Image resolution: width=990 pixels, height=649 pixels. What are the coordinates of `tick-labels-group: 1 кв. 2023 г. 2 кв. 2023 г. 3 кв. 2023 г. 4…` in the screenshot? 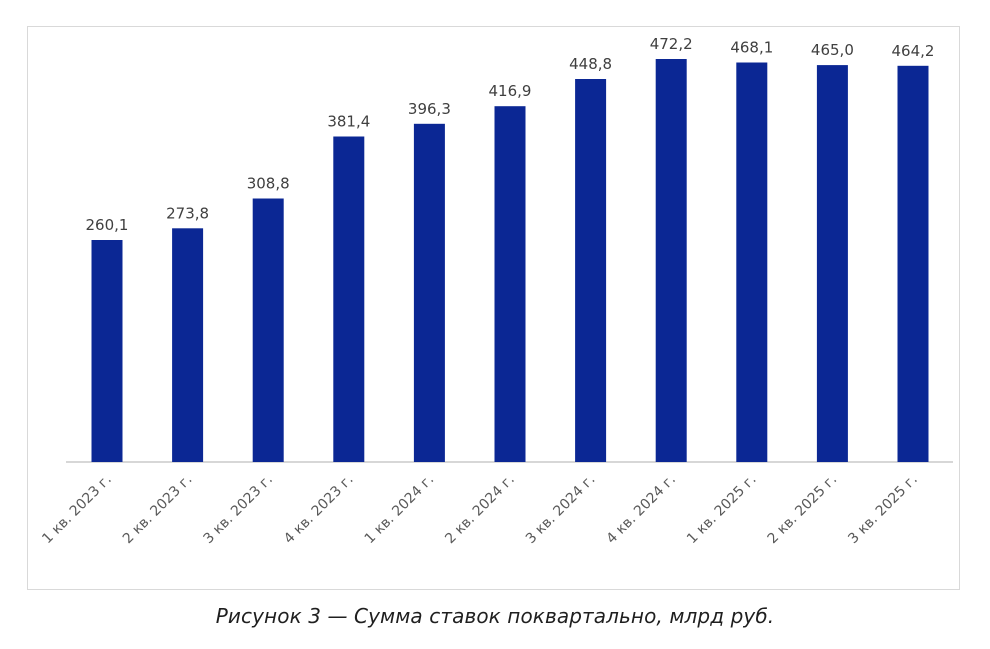 It's located at (480, 510).